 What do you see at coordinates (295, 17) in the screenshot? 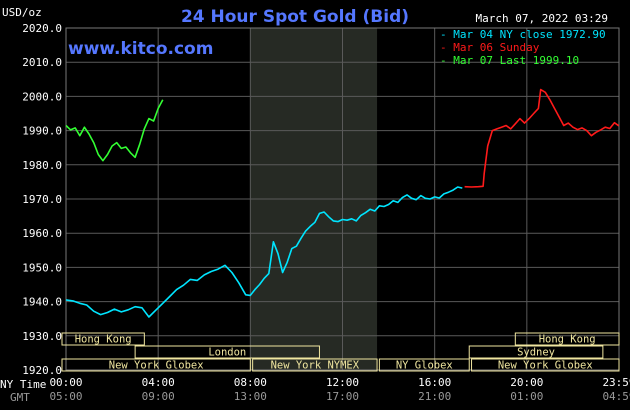
I see `chart-title: 24 Hour Spot Gold (Bid)` at bounding box center [295, 17].